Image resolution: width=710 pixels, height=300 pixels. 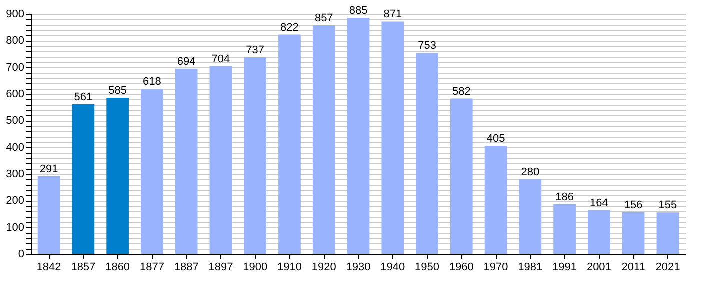 I want to click on data-label: 704, so click(x=221, y=59).